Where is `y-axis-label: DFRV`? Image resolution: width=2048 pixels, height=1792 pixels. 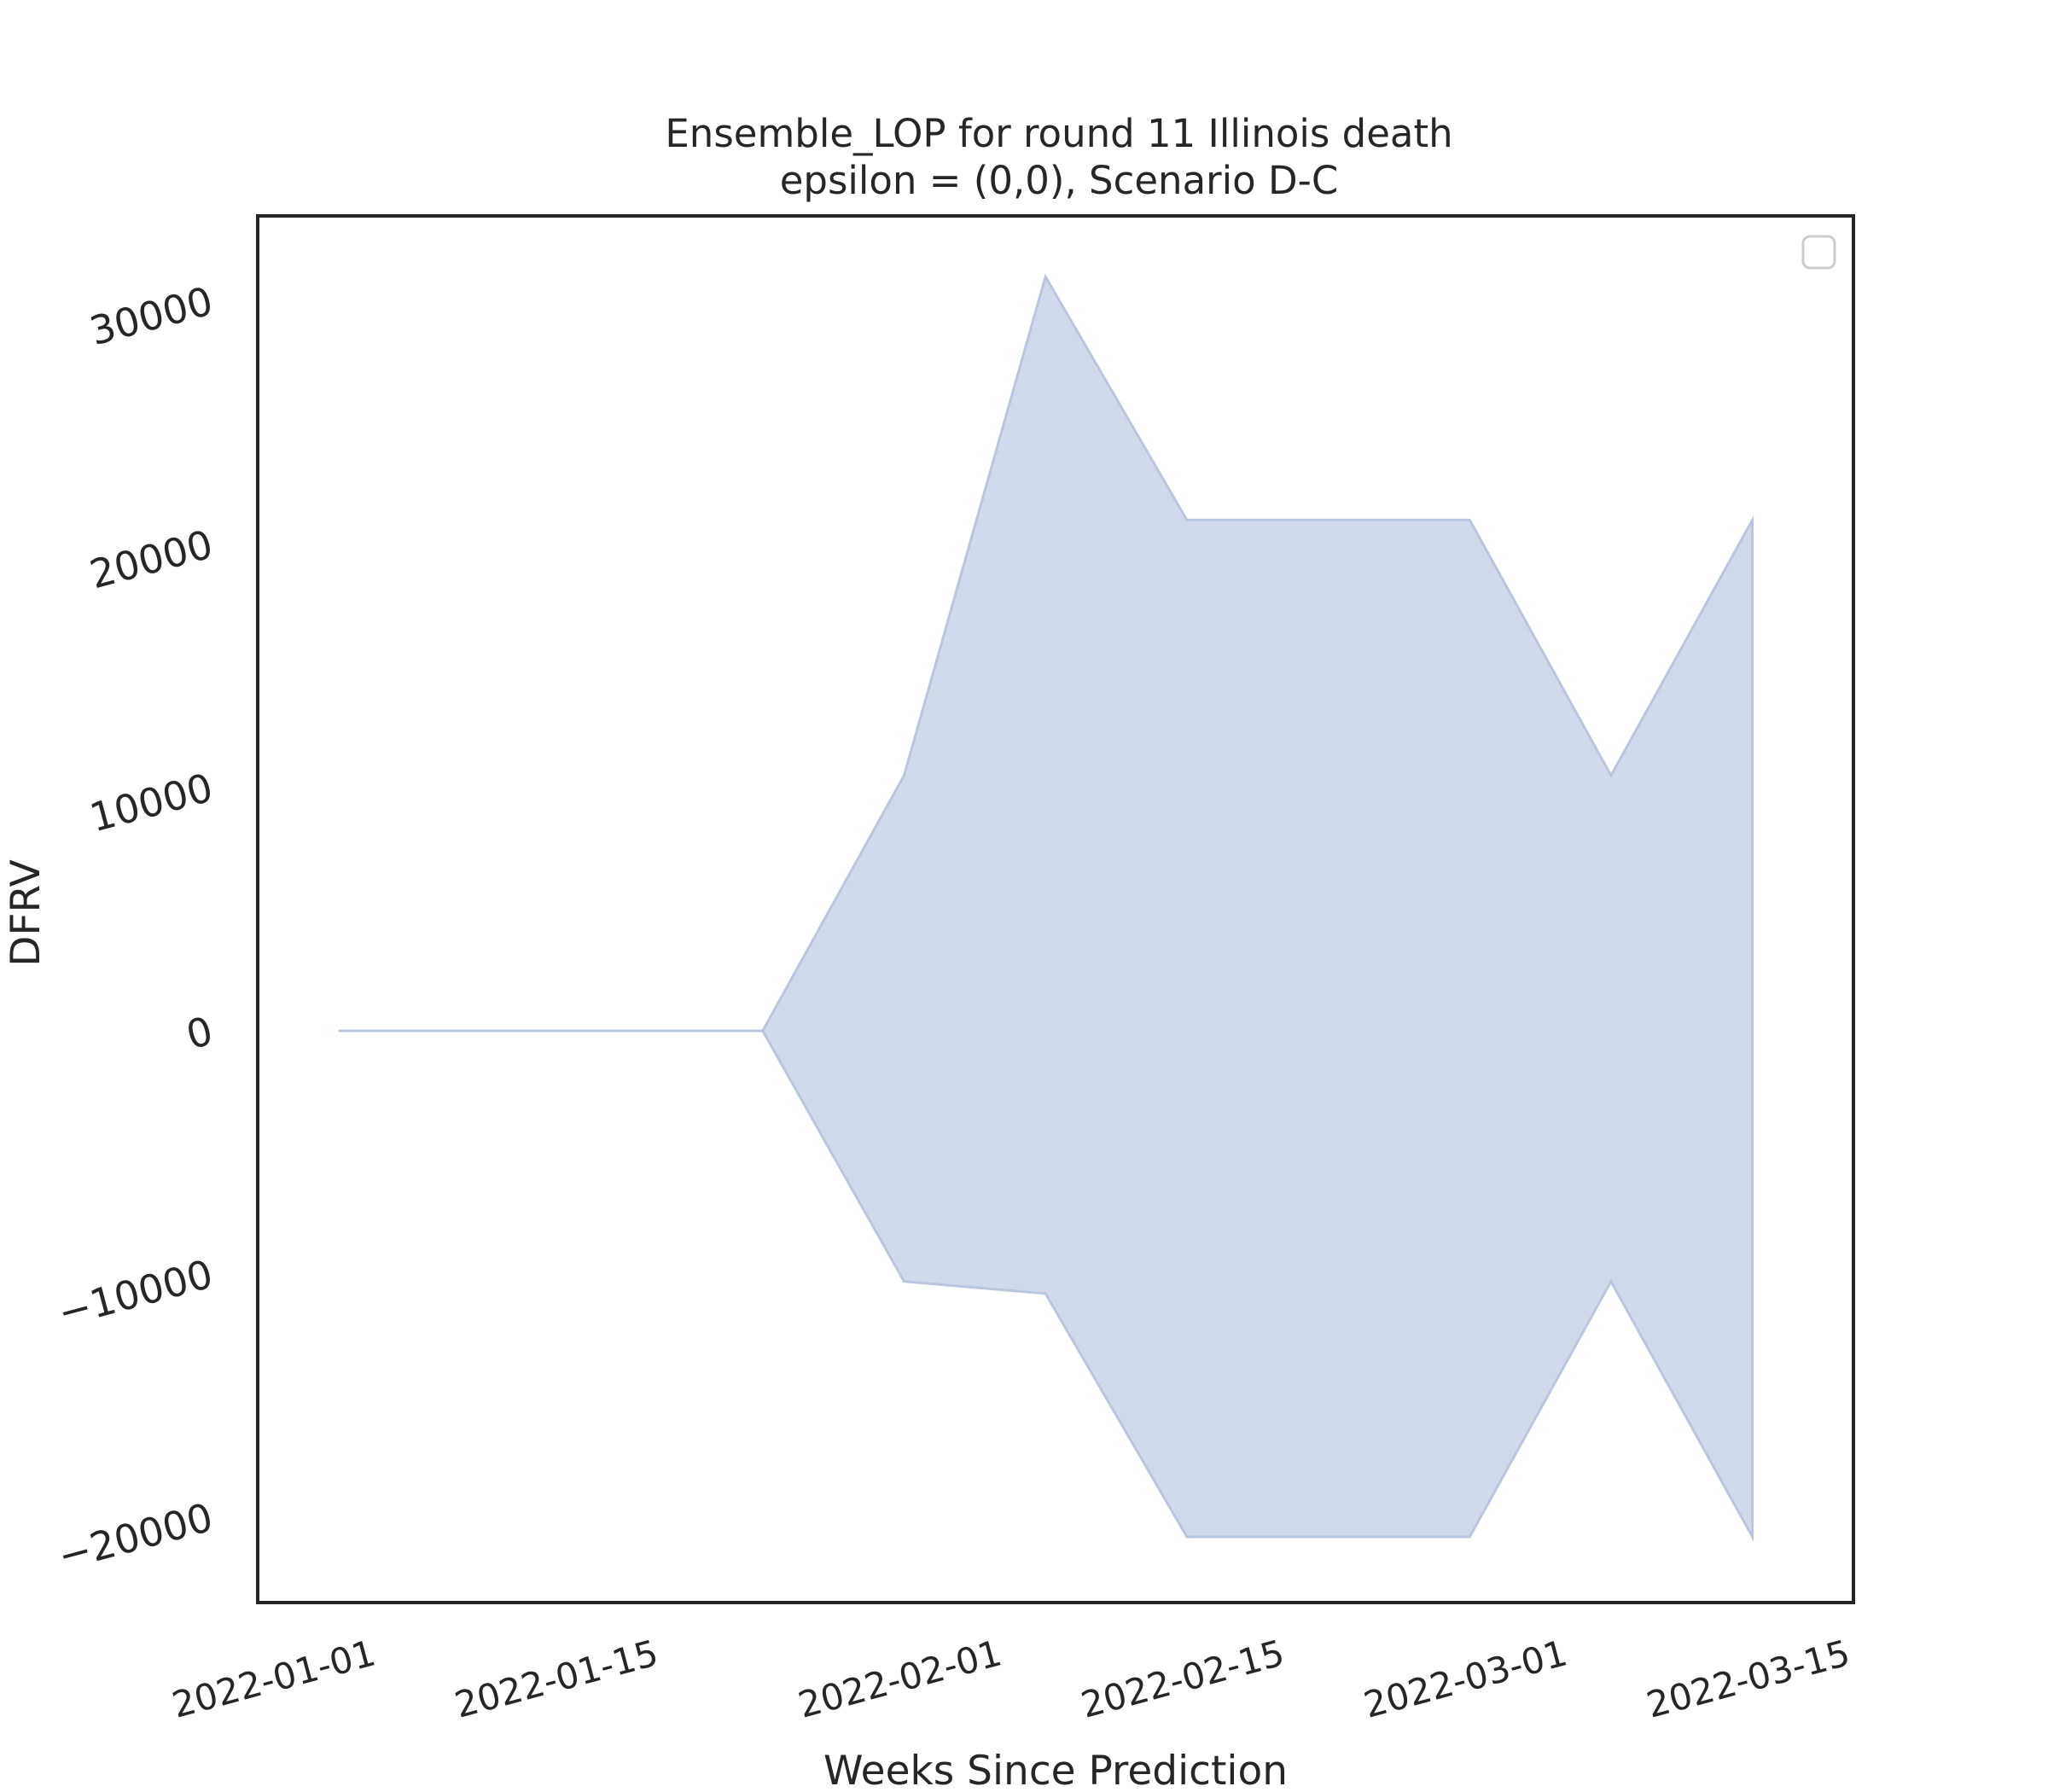
y-axis-label: DFRV is located at coordinates (26, 913).